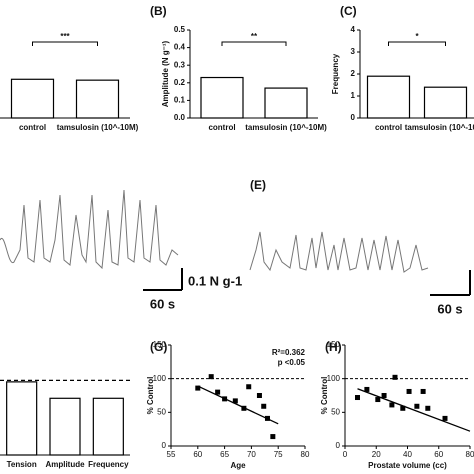  Describe the element at coordinates (180, 64) in the screenshot. I see `y-tick-label: 0.3` at that location.